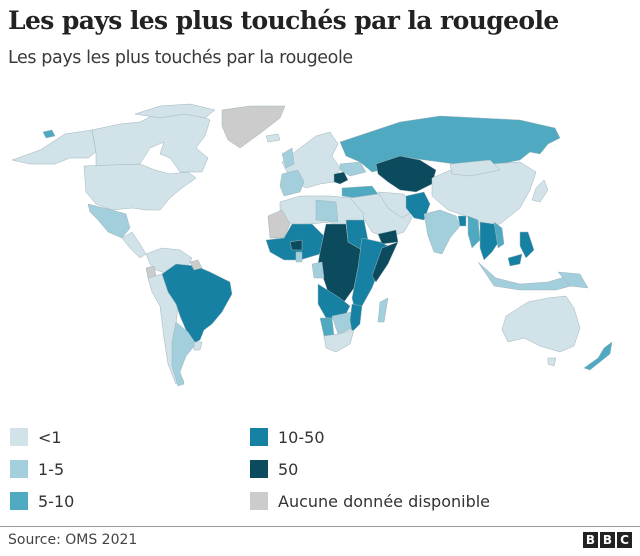  I want to click on region-bangladesh, so click(462, 221).